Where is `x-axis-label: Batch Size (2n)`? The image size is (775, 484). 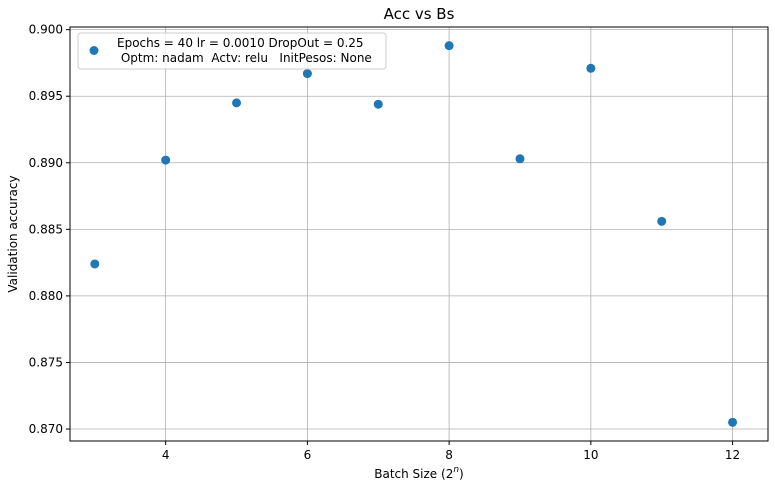 x-axis-label: Batch Size (2n) is located at coordinates (418, 473).